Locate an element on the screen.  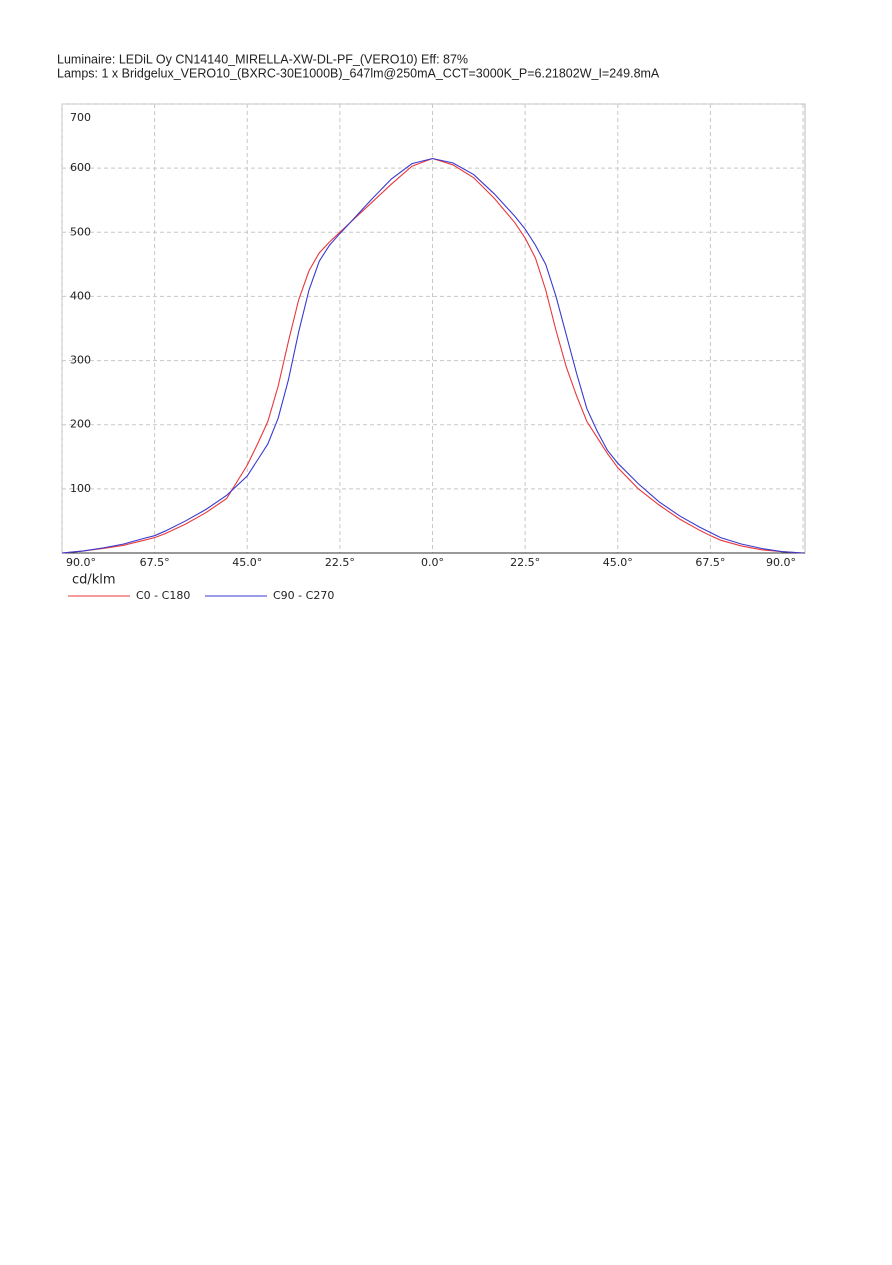
legend-label: C90 - C270 is located at coordinates (303, 595).